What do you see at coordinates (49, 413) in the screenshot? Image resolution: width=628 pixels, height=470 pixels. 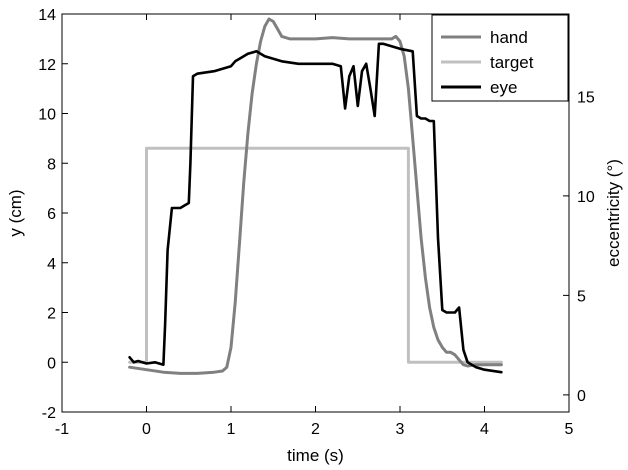 I see `y-tick-label: -2` at bounding box center [49, 413].